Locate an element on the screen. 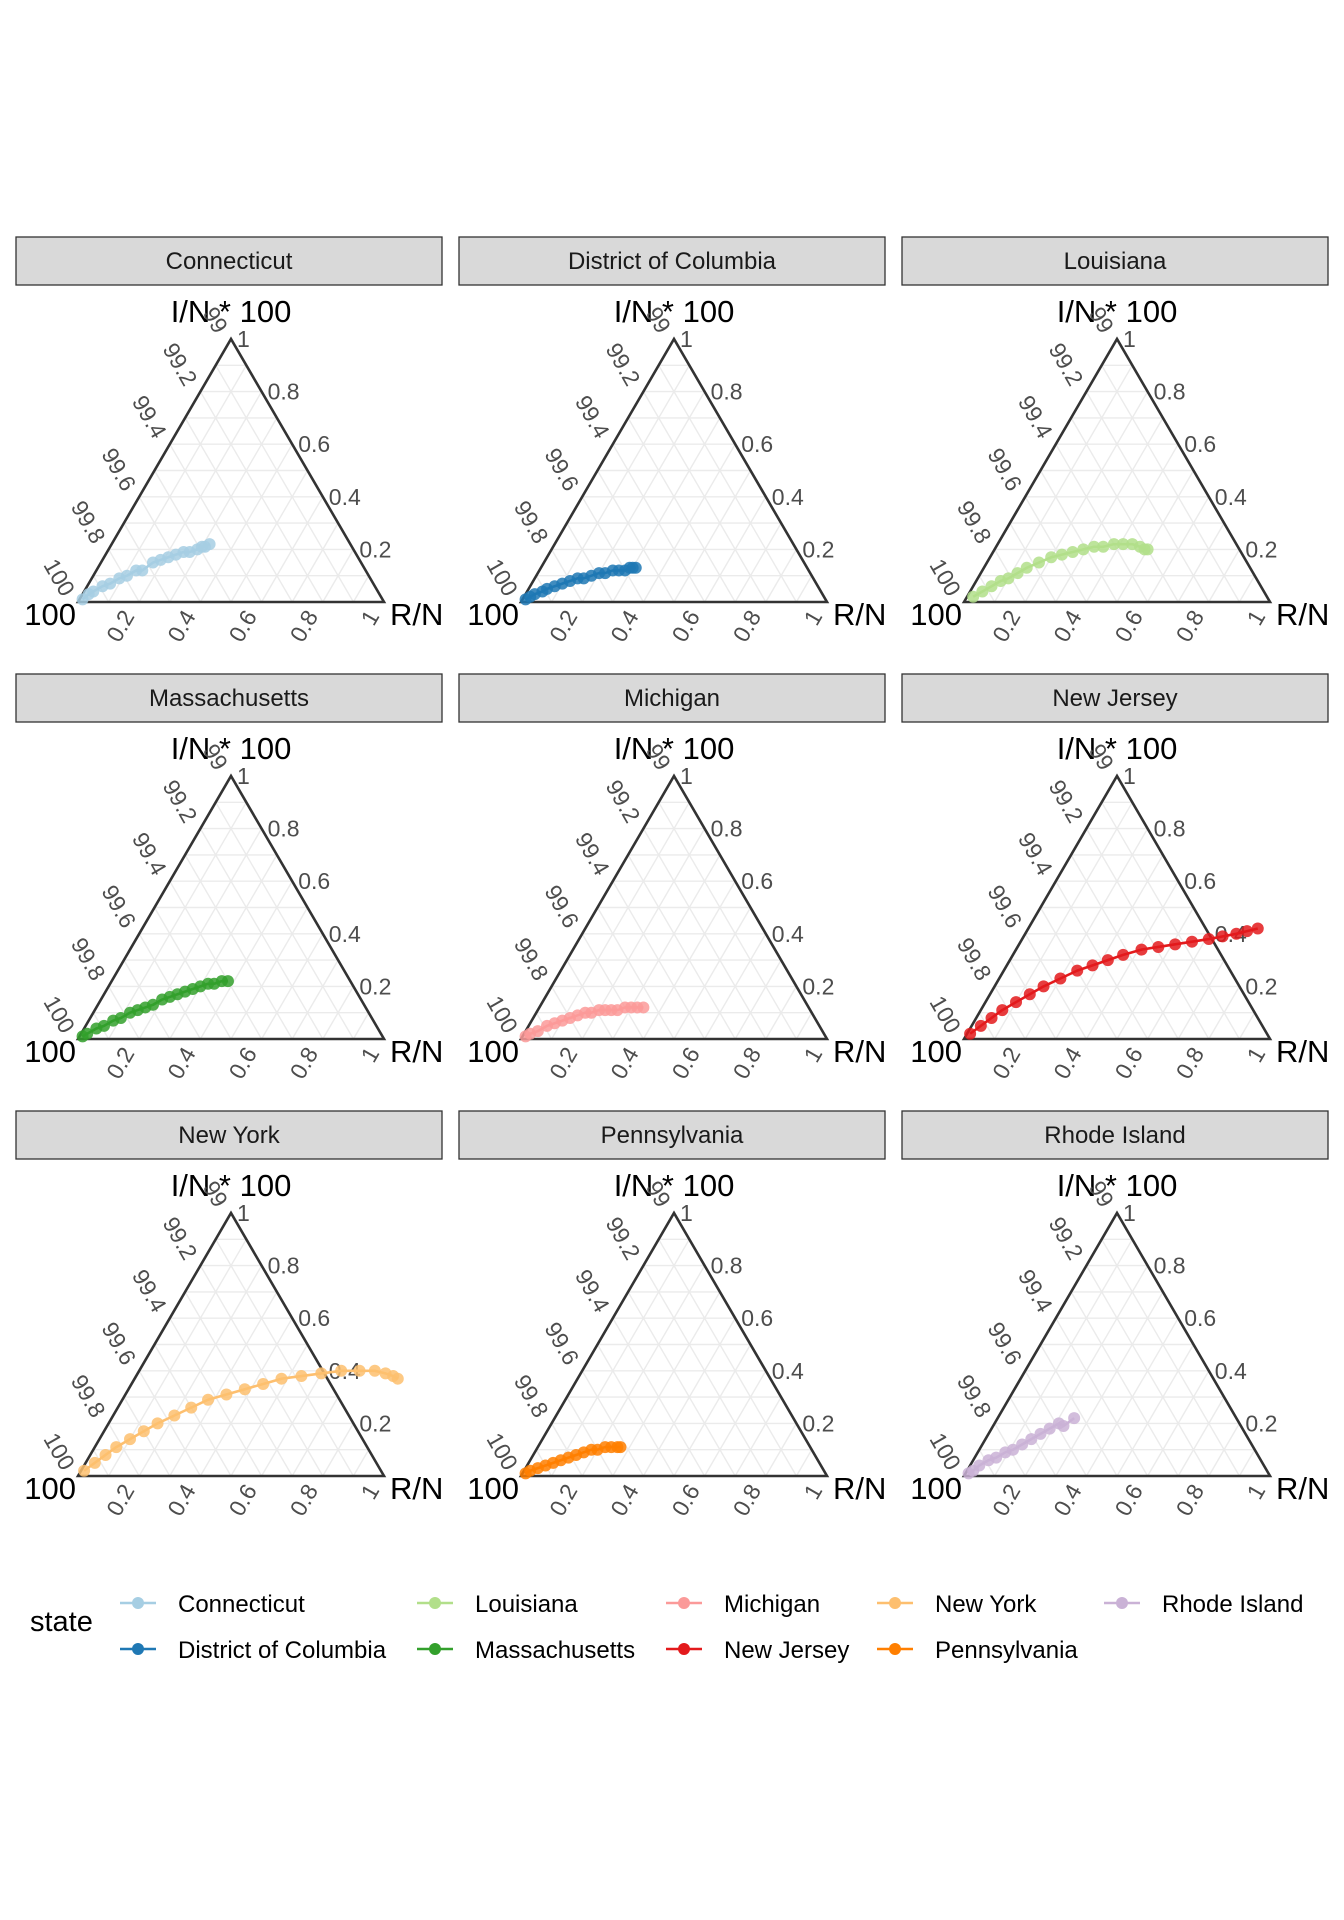  bottom-tick-label: 0.8 is located at coordinates (747, 1500).